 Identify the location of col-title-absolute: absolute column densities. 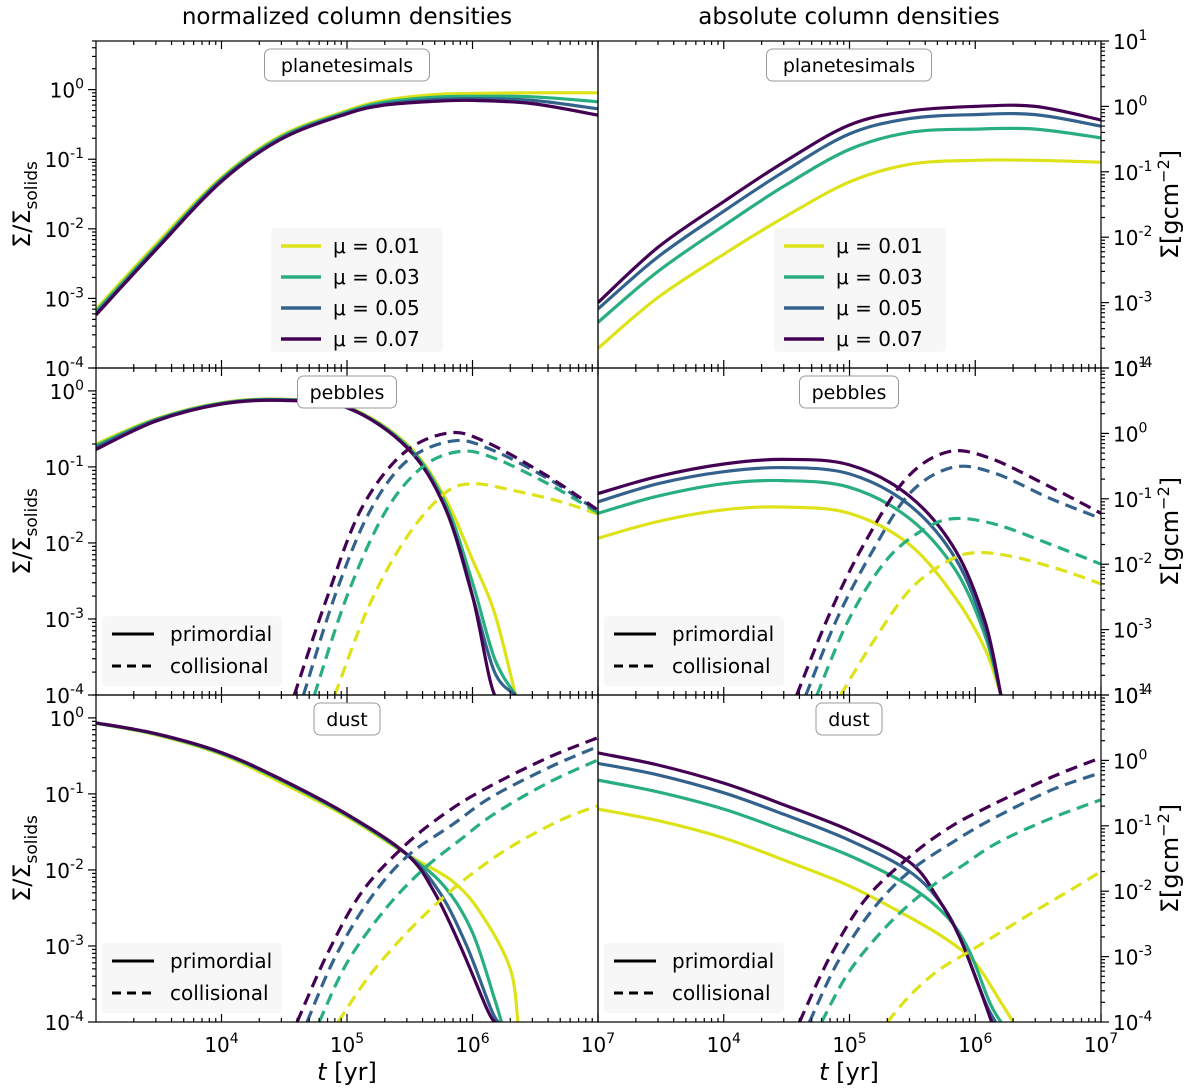
(848, 17).